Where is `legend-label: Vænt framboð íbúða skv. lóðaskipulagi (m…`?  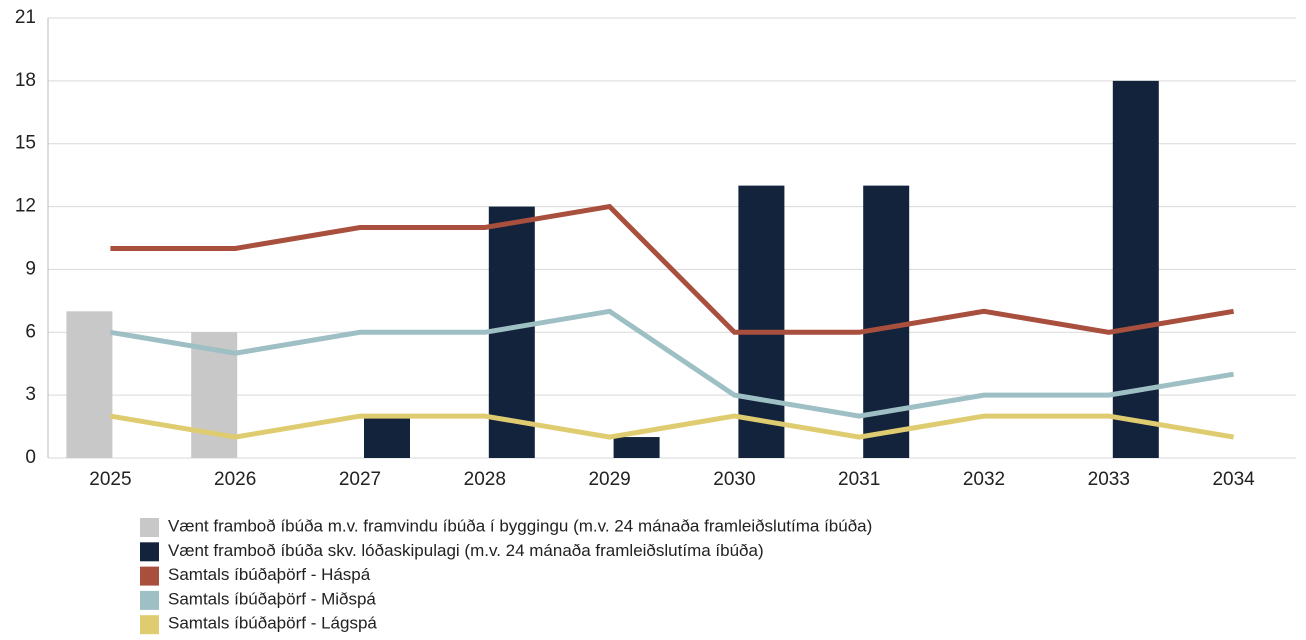
legend-label: Vænt framboð íbúða skv. lóðaskipulagi (m… is located at coordinates (466, 550).